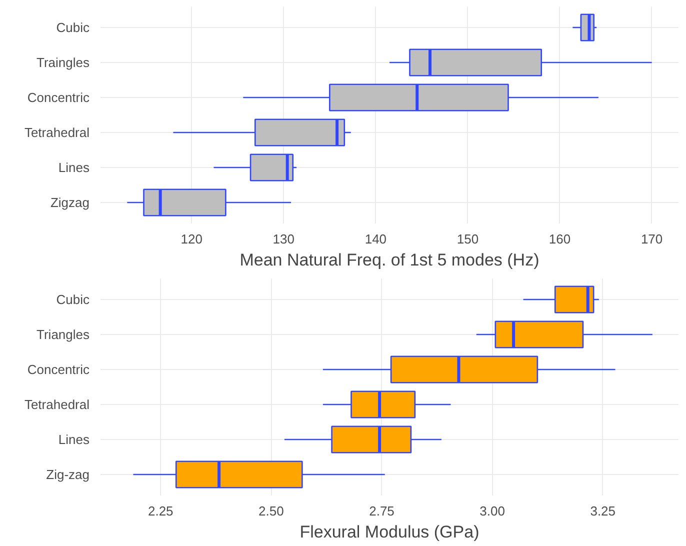 The image size is (686, 546). I want to click on y-tick-label: Traingles, so click(63, 62).